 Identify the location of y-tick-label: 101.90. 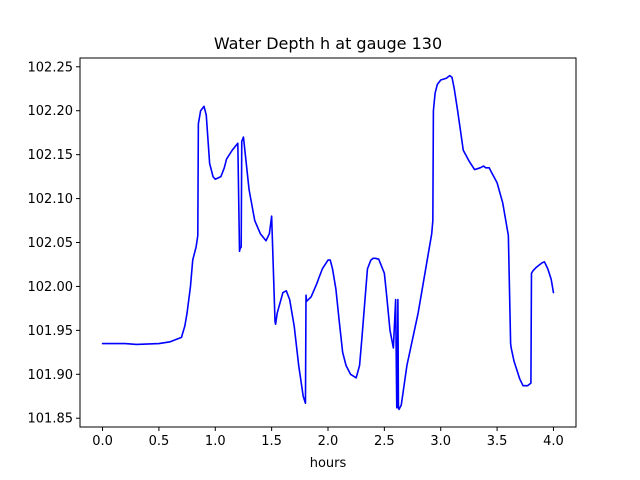
(51, 375).